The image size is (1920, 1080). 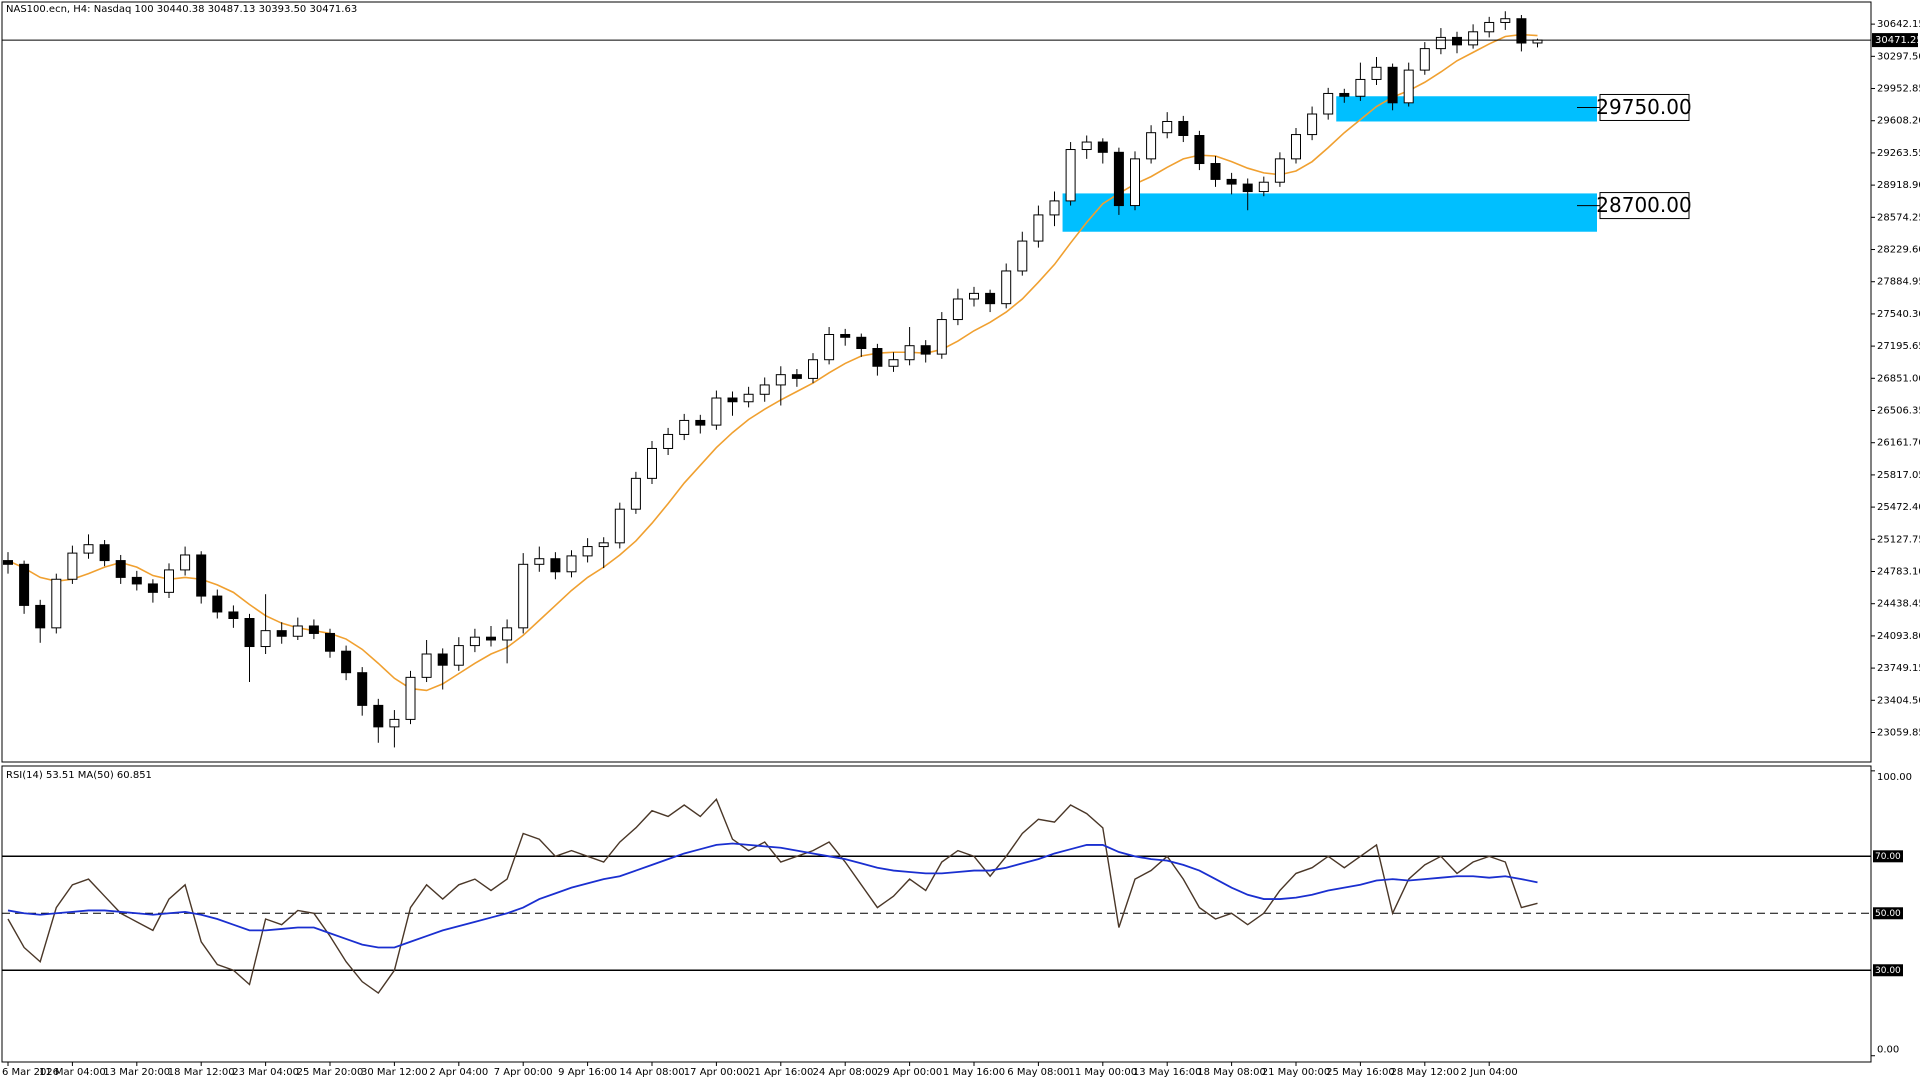 What do you see at coordinates (1898, 56) in the screenshot?
I see `y-tick-label: 30297.50` at bounding box center [1898, 56].